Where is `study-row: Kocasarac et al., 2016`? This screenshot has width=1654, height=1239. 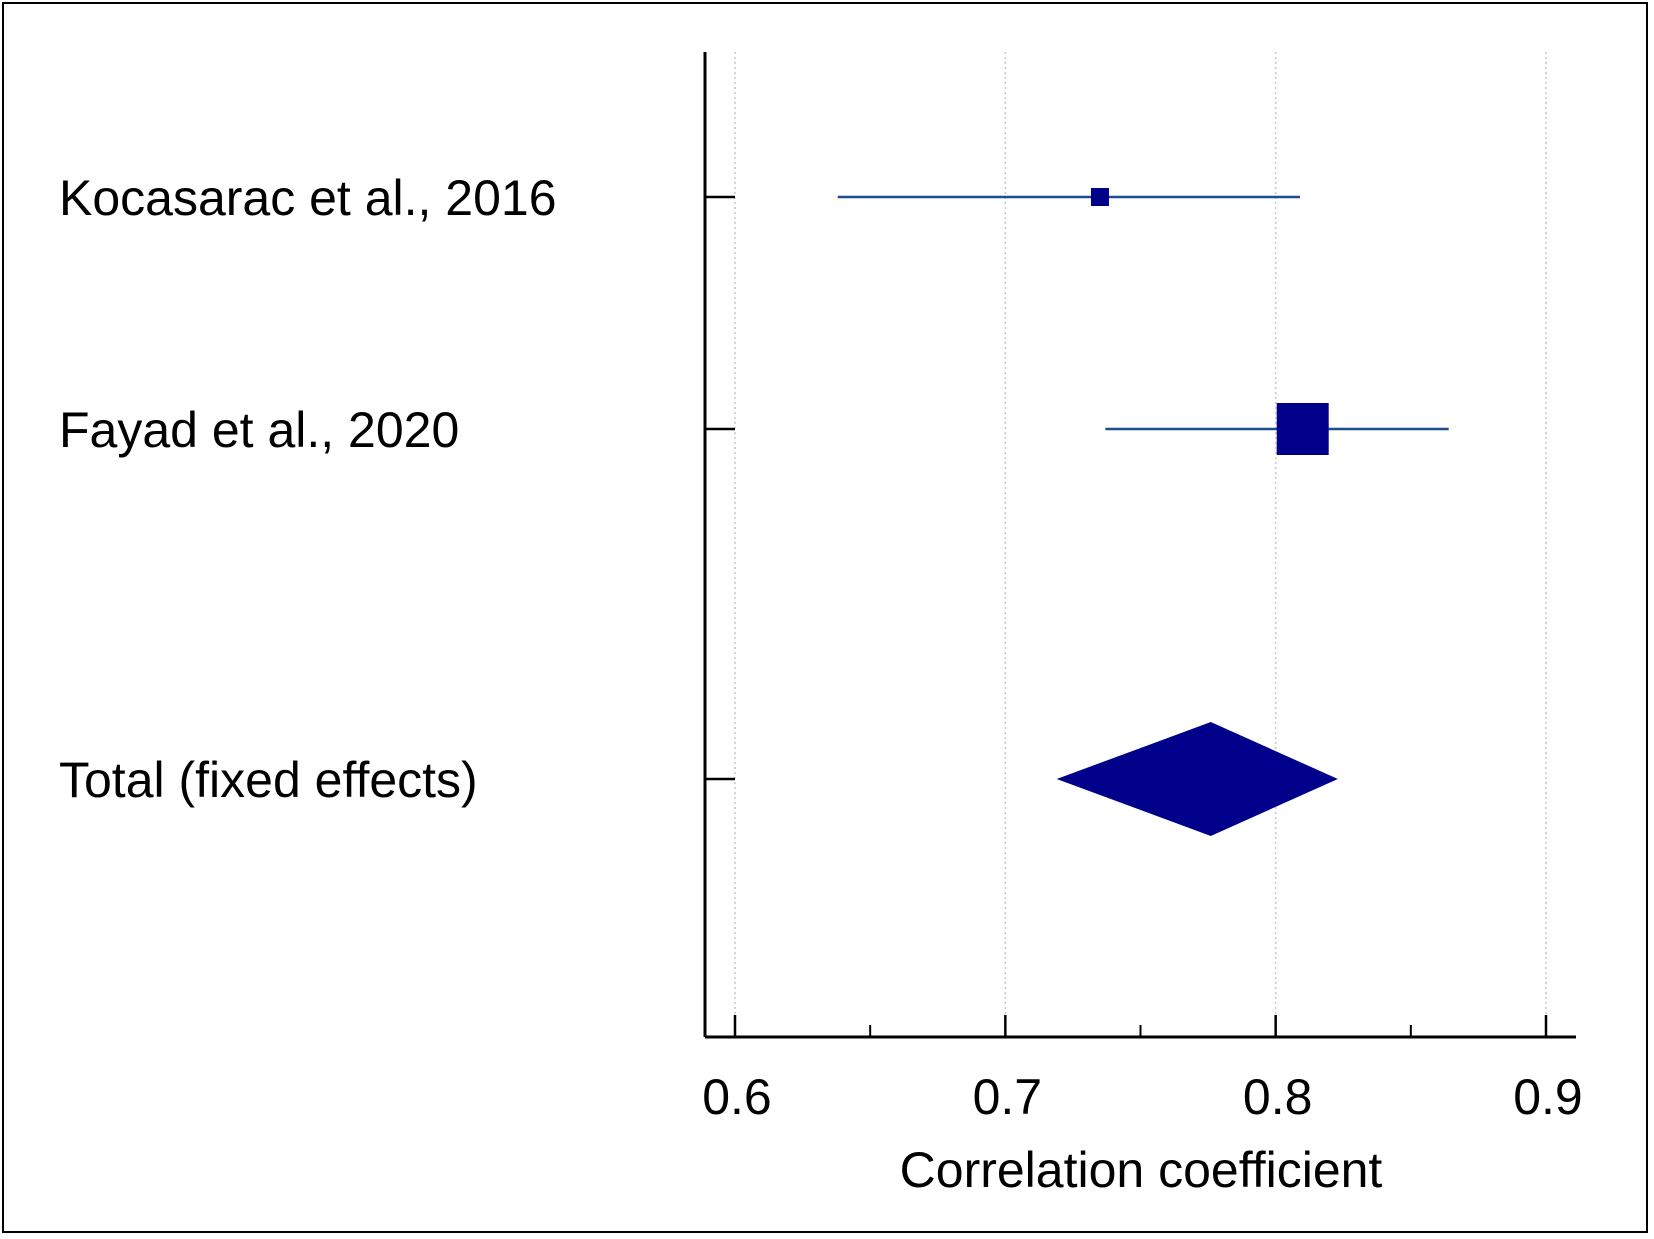
study-row: Kocasarac et al., 2016 is located at coordinates (679, 198).